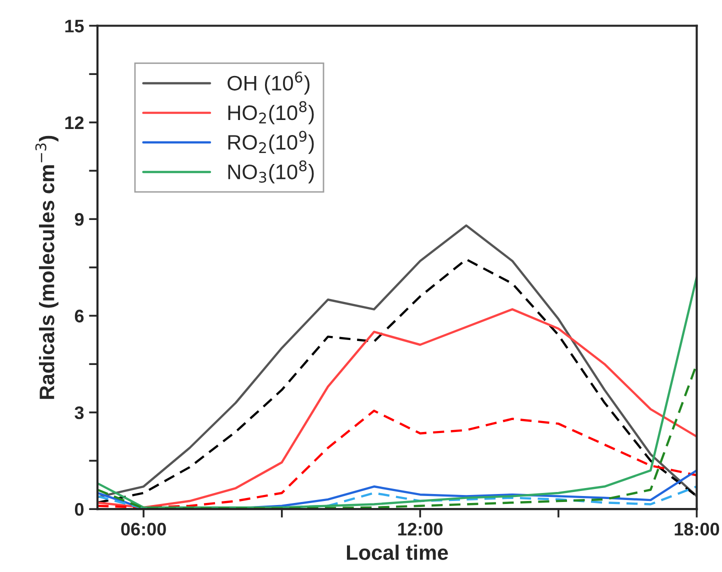  What do you see at coordinates (74, 122) in the screenshot?
I see `y-tick-label: 12` at bounding box center [74, 122].